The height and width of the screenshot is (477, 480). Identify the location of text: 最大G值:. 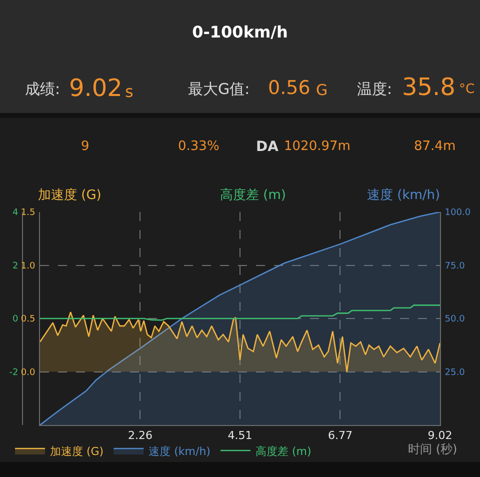
(219, 89).